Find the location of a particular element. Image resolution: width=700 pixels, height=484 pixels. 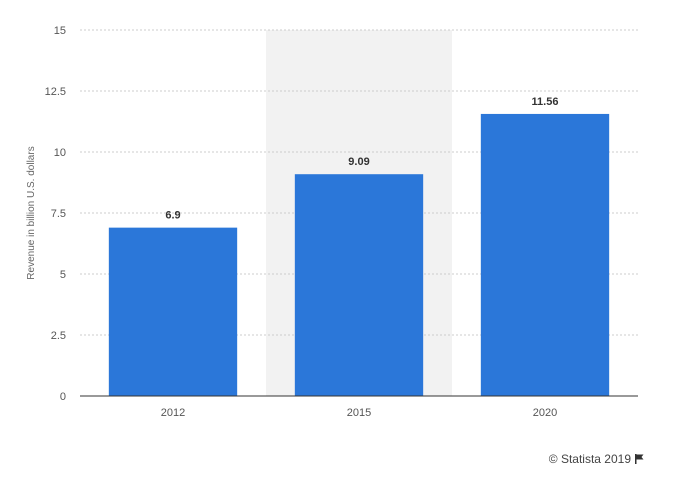

data-label: 6.9 is located at coordinates (172, 216).